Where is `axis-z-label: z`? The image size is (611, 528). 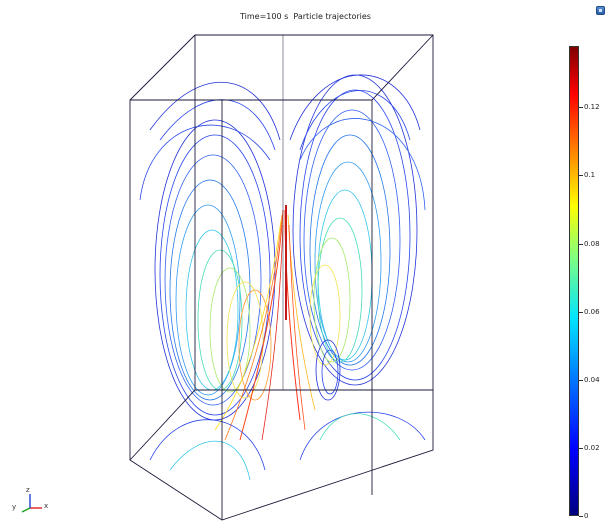
axis-z-label: z is located at coordinates (28, 490).